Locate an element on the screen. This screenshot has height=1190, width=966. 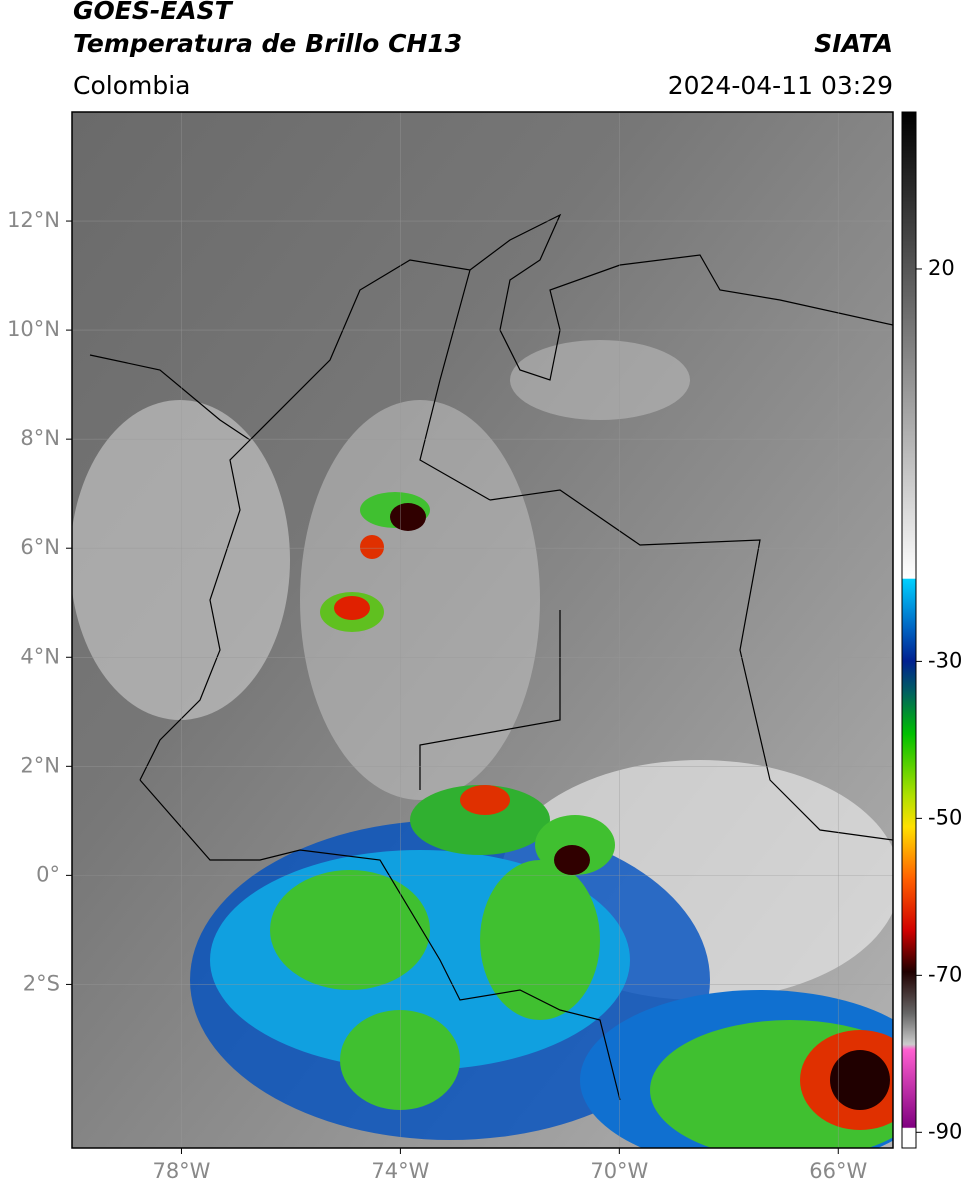
y-tick-label: 2°S is located at coordinates (41, 983).